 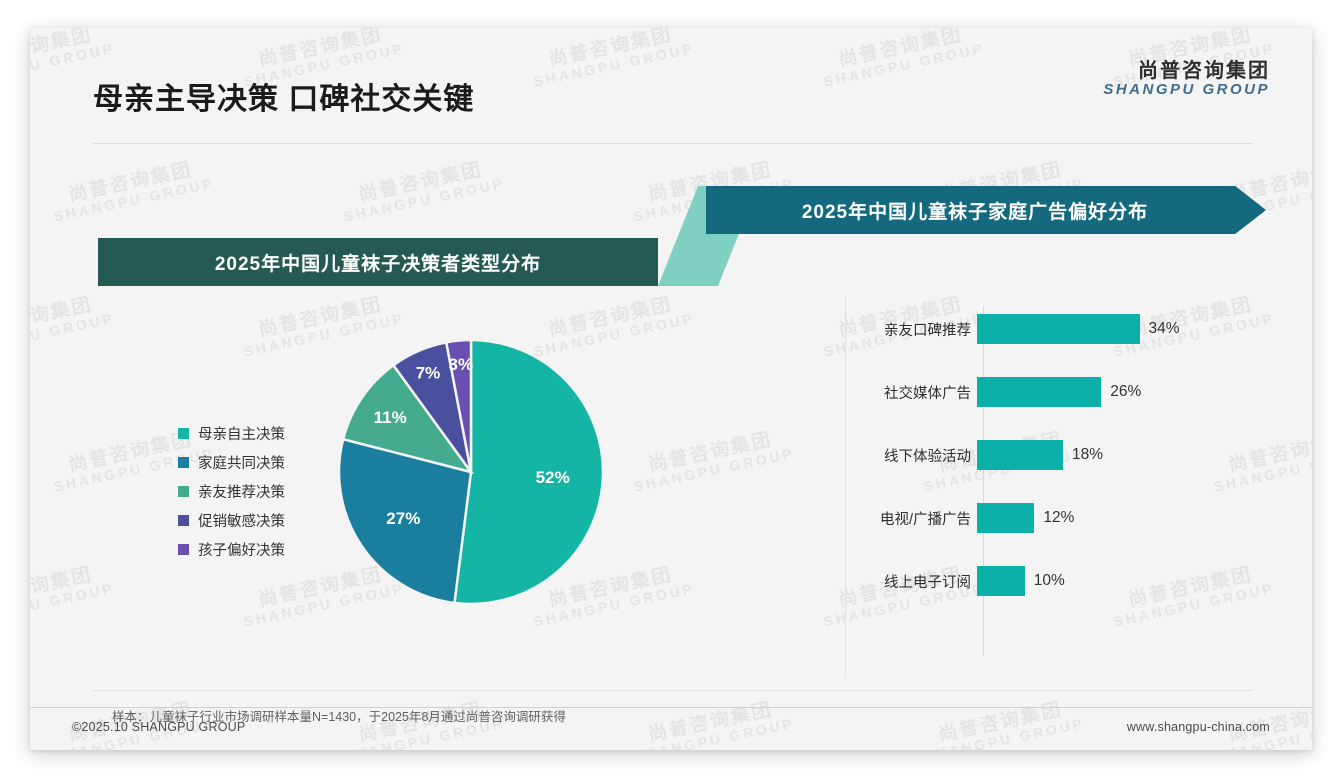 I want to click on bar-track: 26%, so click(x=1059, y=392).